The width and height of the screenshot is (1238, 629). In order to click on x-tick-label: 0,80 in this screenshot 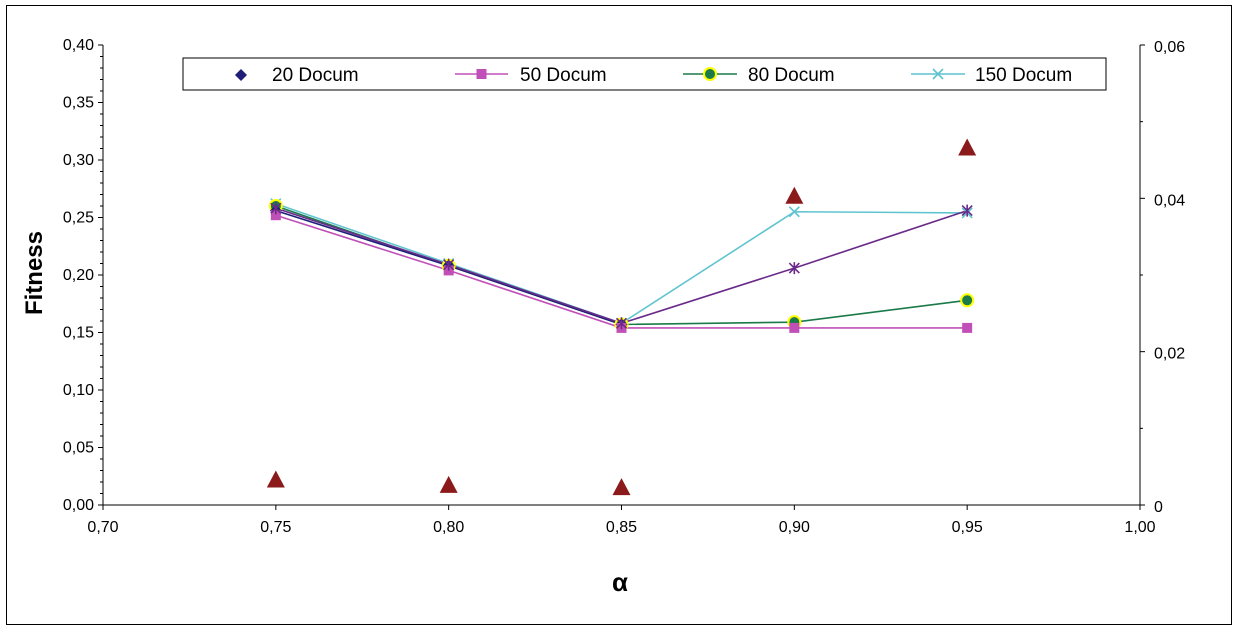, I will do `click(448, 527)`.